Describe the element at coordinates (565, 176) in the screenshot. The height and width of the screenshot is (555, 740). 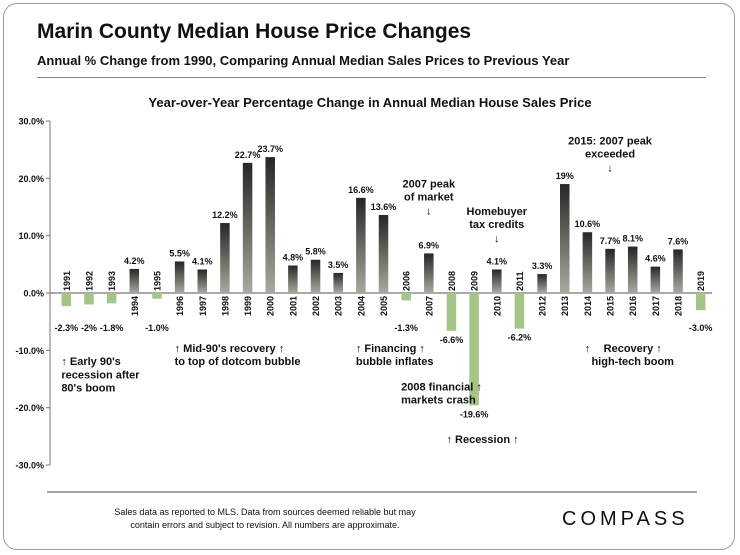
I see `data-label: 19%` at that location.